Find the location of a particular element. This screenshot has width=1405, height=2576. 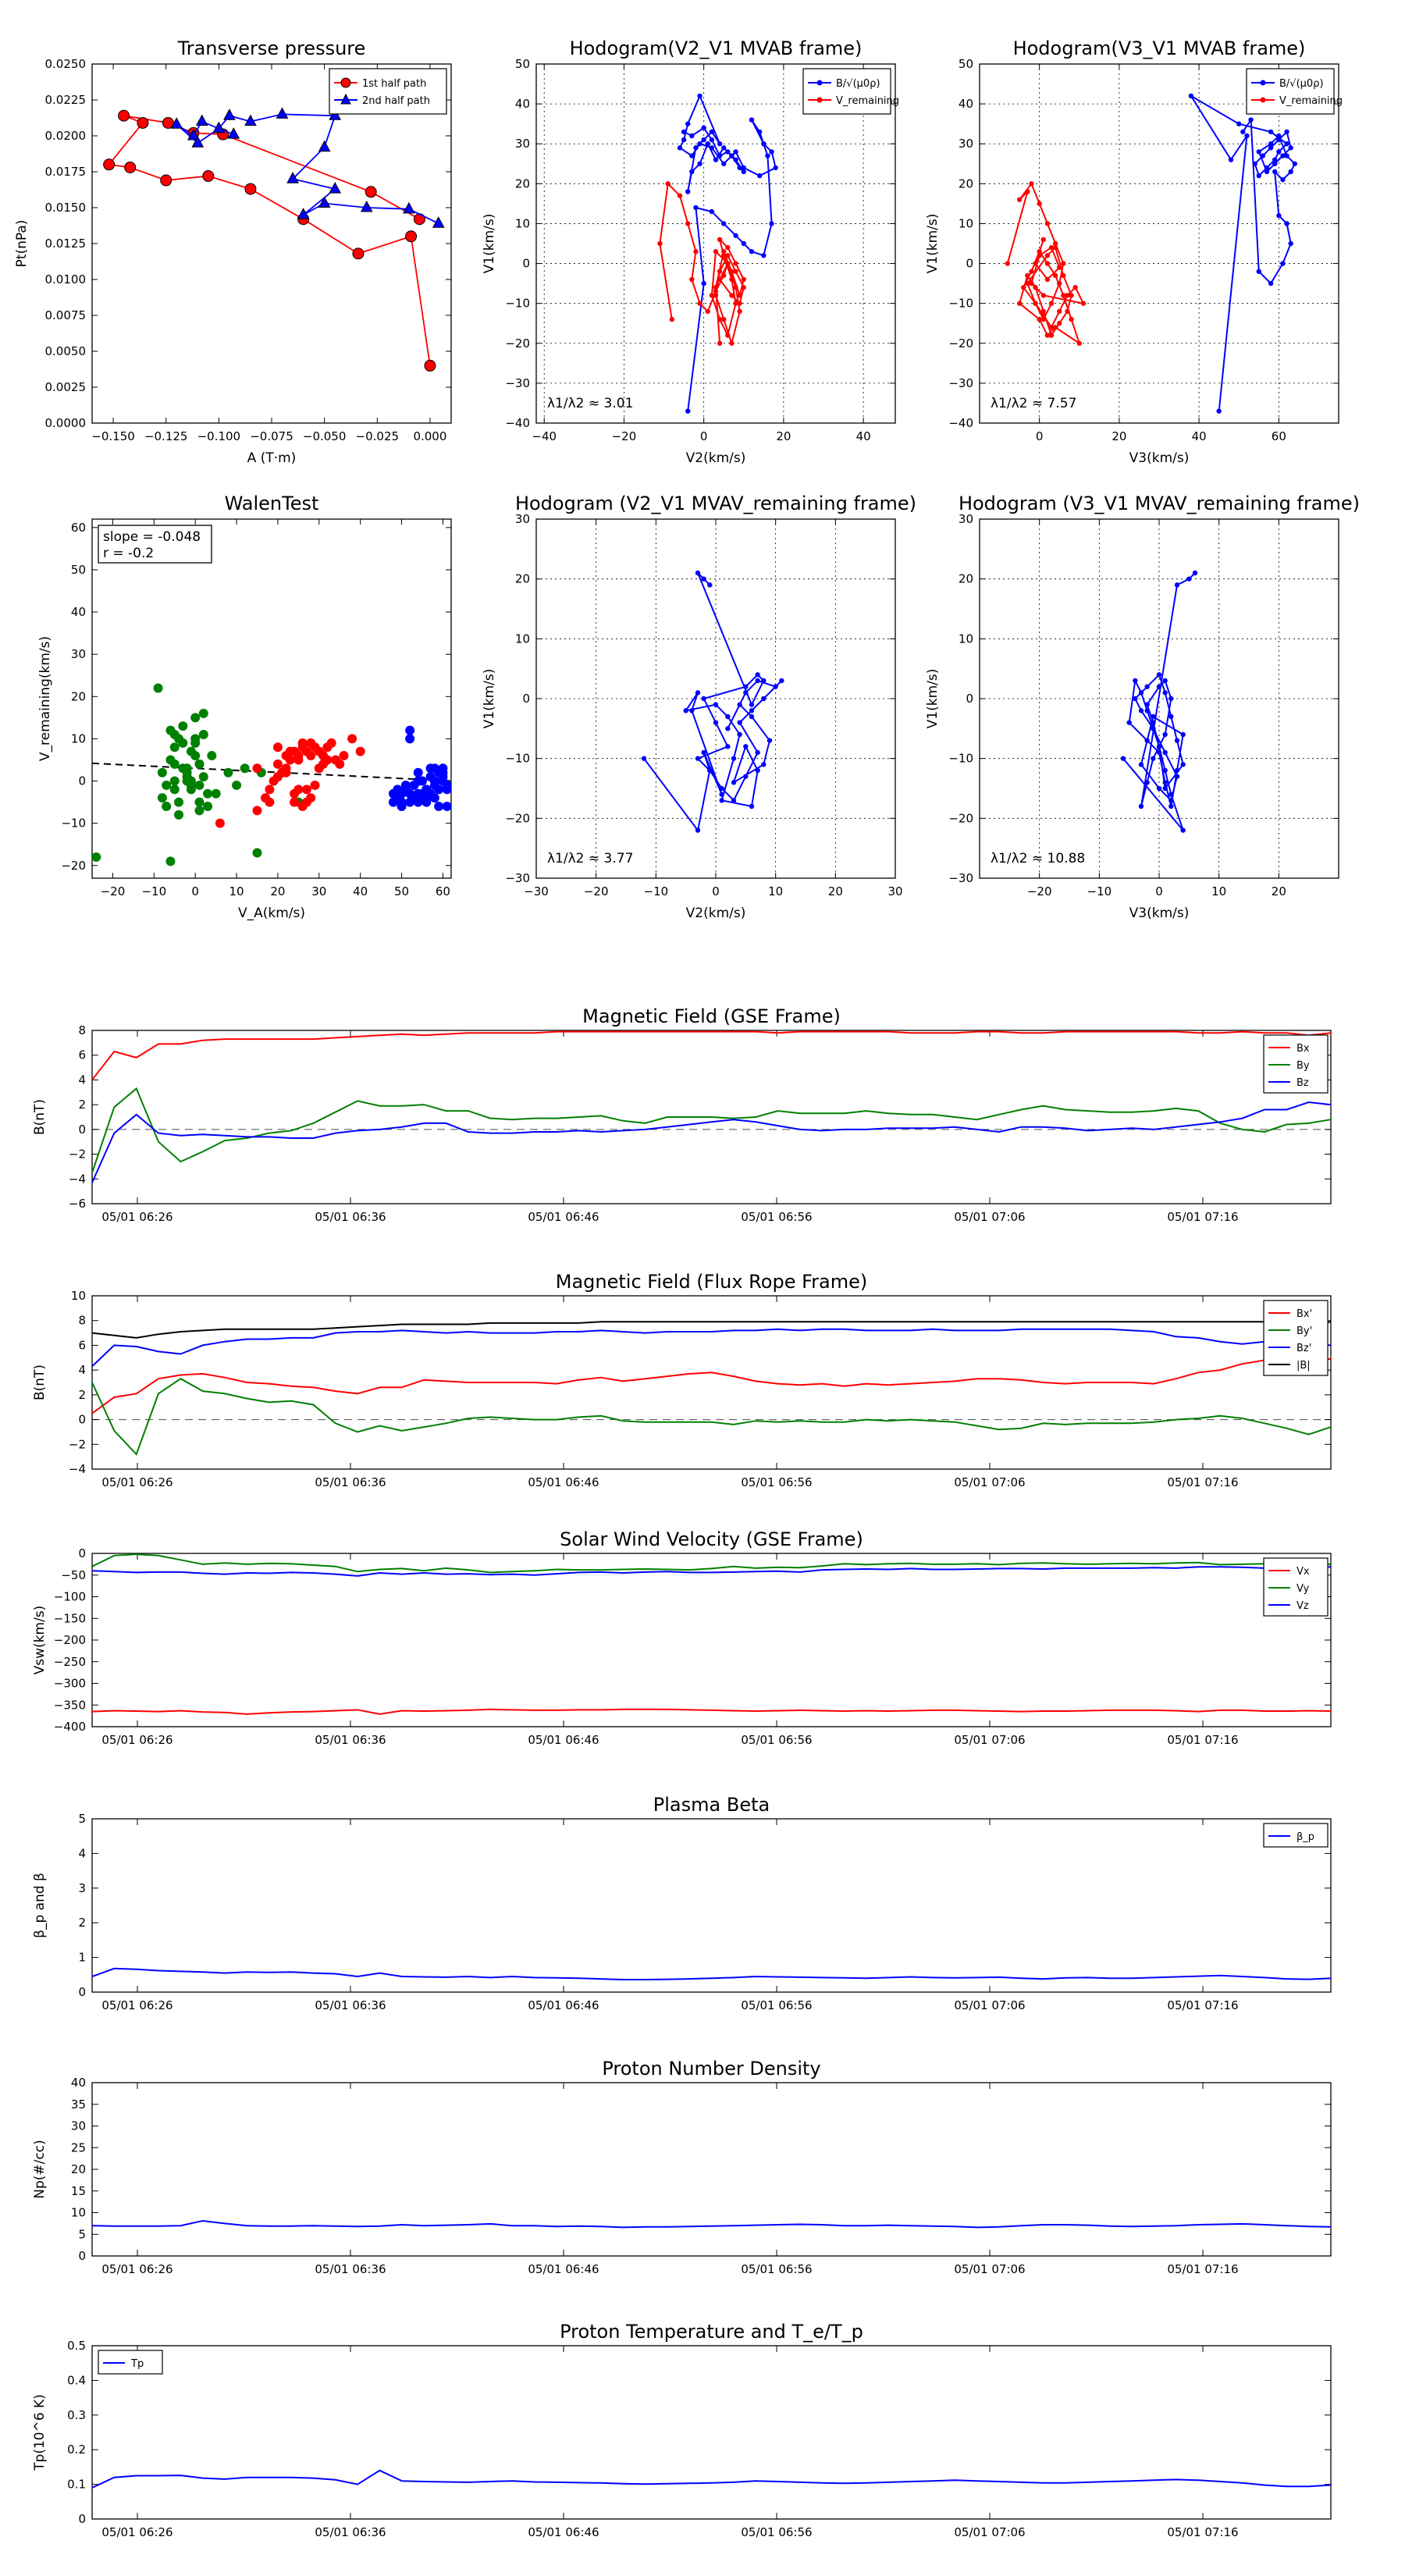

legend-label: V_remaining is located at coordinates (868, 101).